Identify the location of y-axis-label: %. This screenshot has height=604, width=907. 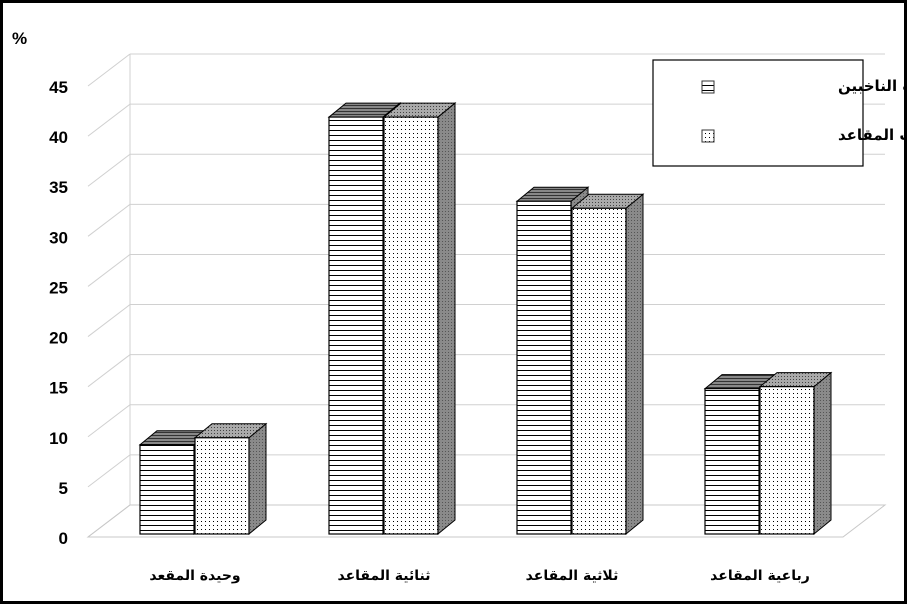
(19, 38).